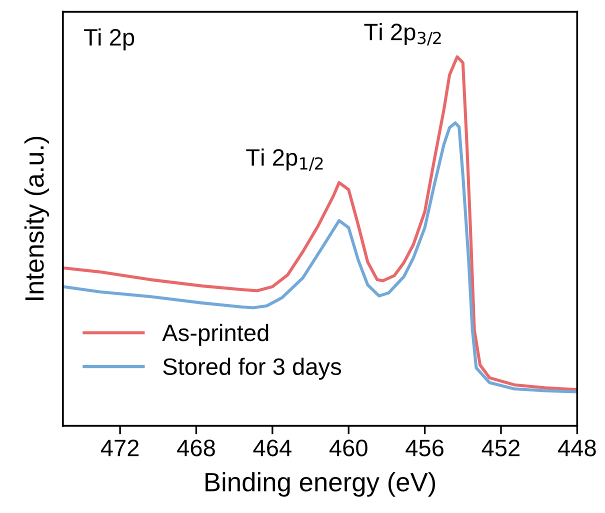  I want to click on x-tick-label: 456, so click(425, 448).